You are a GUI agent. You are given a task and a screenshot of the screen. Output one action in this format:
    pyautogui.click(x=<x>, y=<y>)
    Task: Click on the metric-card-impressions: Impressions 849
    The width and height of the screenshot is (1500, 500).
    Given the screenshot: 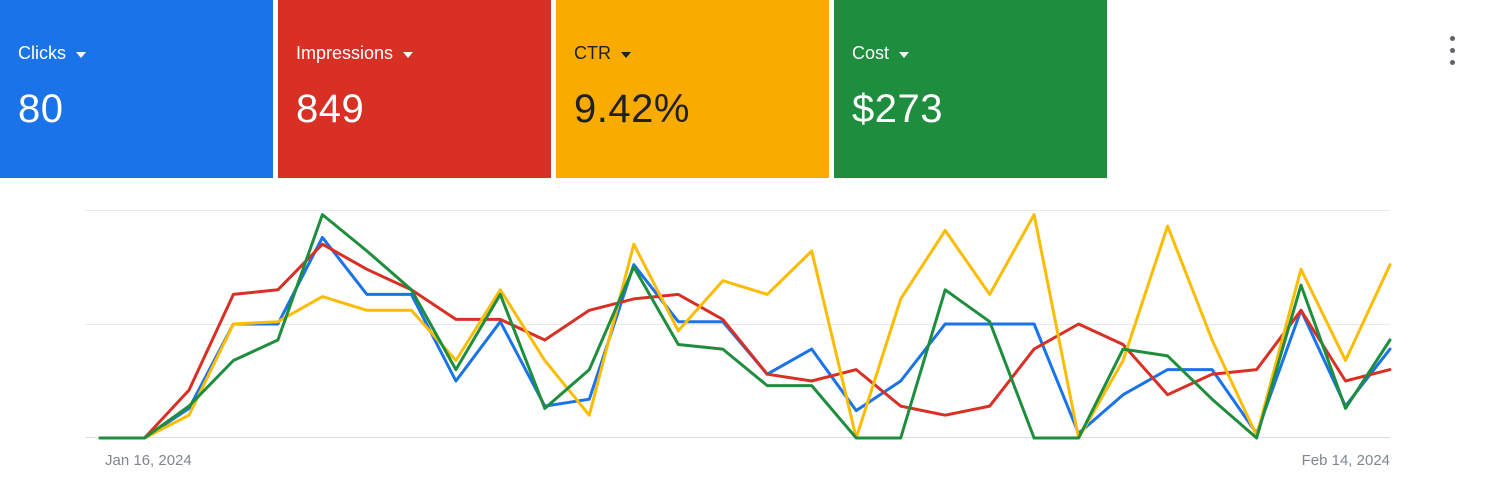 What is the action you would take?
    pyautogui.click(x=414, y=89)
    